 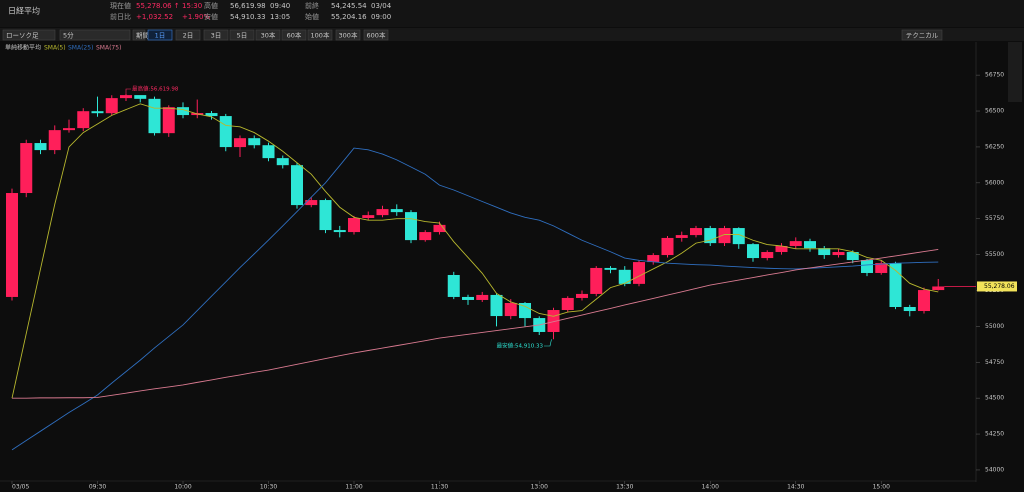 What do you see at coordinates (381, 17) in the screenshot?
I see `header-extra: 09:00` at bounding box center [381, 17].